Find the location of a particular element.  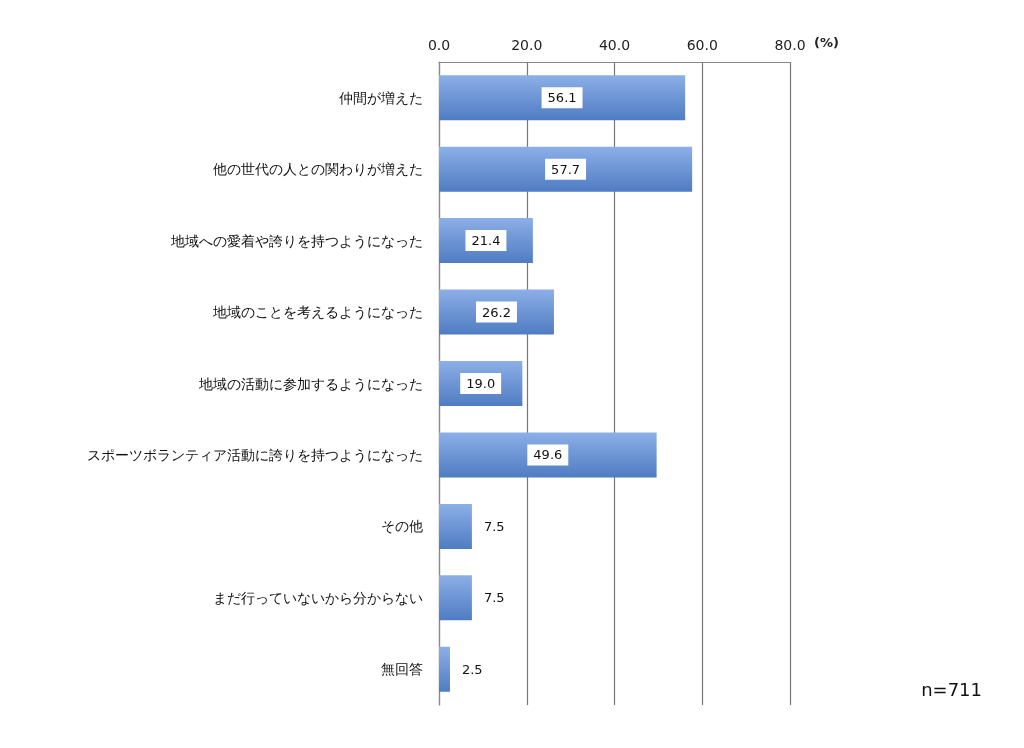

x-tick-label: 20.0 is located at coordinates (527, 45).